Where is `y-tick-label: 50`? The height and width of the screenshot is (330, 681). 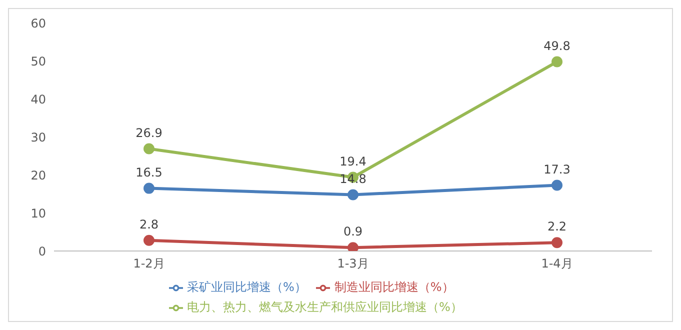 y-tick-label: 50 is located at coordinates (38, 61).